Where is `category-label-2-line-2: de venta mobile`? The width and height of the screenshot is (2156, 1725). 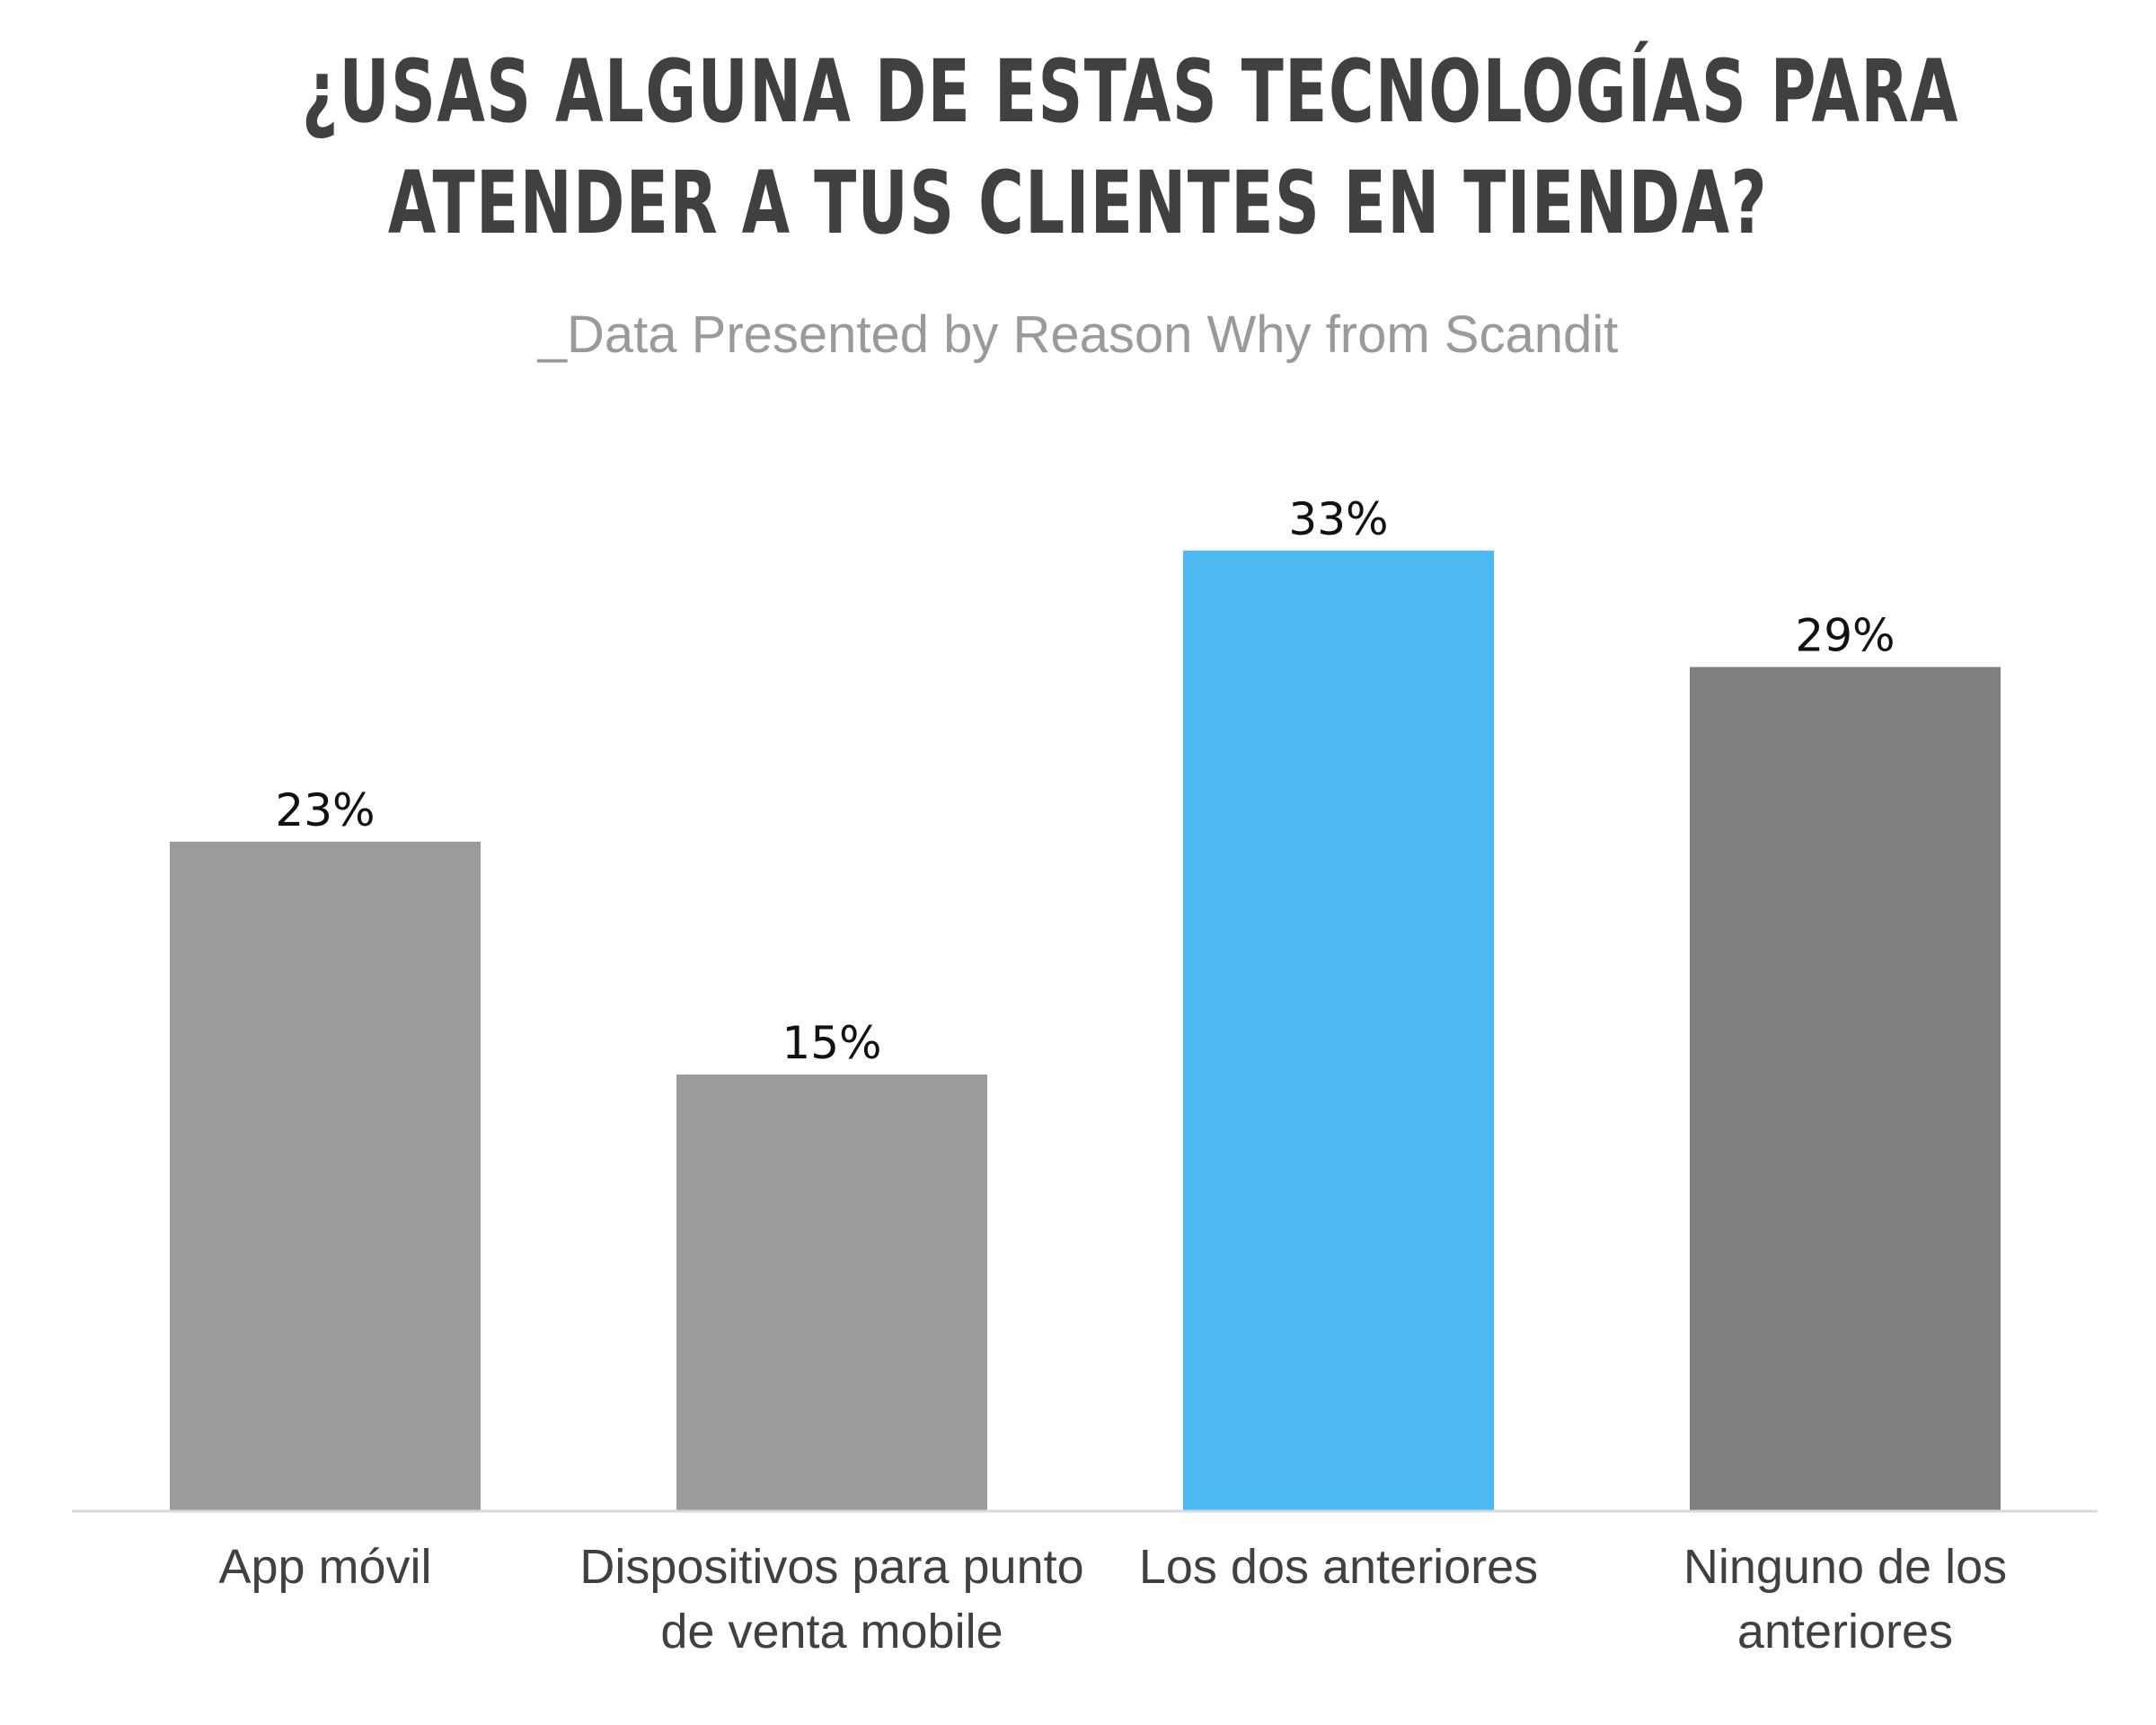
category-label-2-line-2: de venta mobile is located at coordinates (831, 1632).